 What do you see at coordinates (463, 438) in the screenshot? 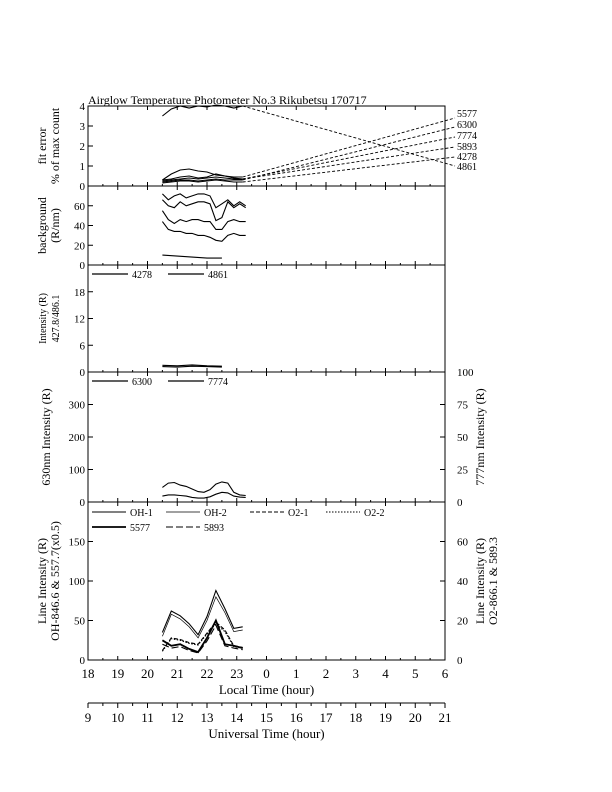
I see `y2-tick-label: 50` at bounding box center [463, 438].